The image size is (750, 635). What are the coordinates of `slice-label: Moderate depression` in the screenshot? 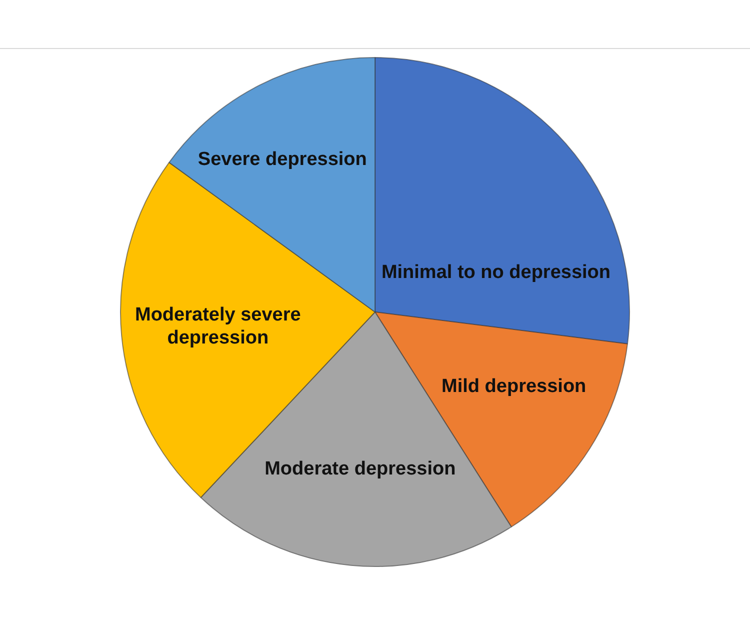 It's located at (360, 469).